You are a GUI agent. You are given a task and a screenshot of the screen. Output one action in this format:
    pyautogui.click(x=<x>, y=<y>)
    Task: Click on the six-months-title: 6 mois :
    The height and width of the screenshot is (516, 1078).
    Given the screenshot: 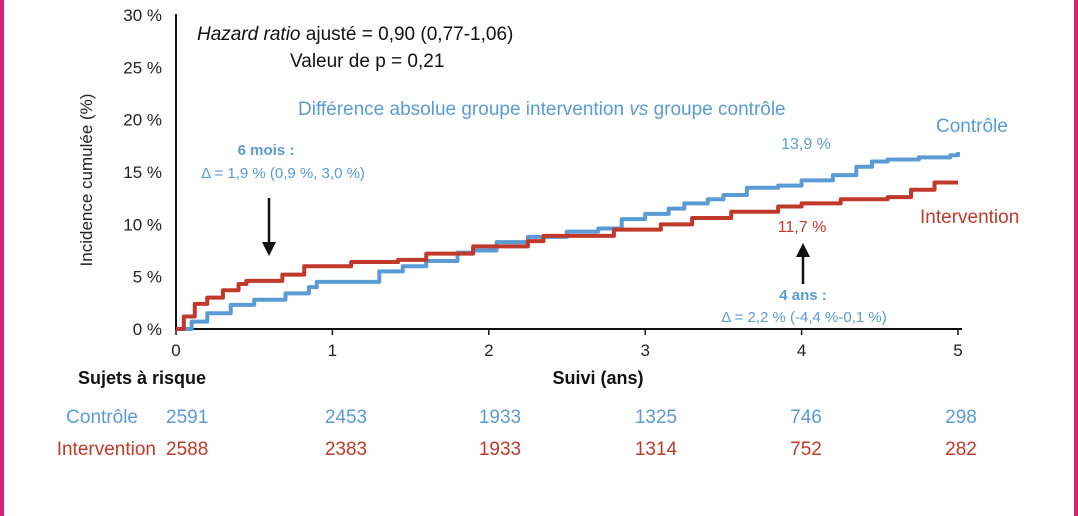 What is the action you would take?
    pyautogui.click(x=266, y=150)
    